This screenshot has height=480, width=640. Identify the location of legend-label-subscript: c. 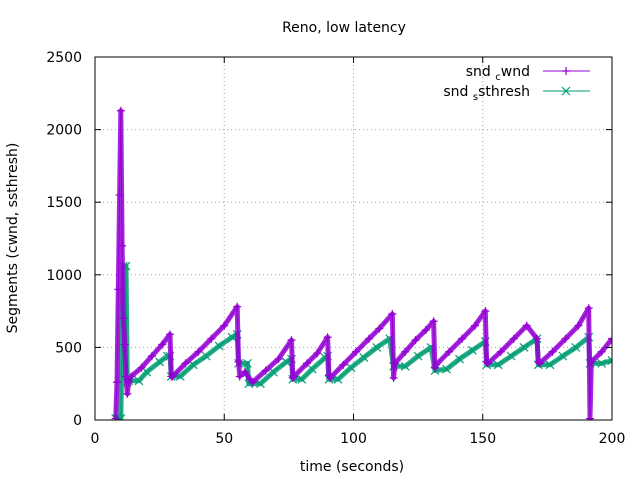
(498, 77).